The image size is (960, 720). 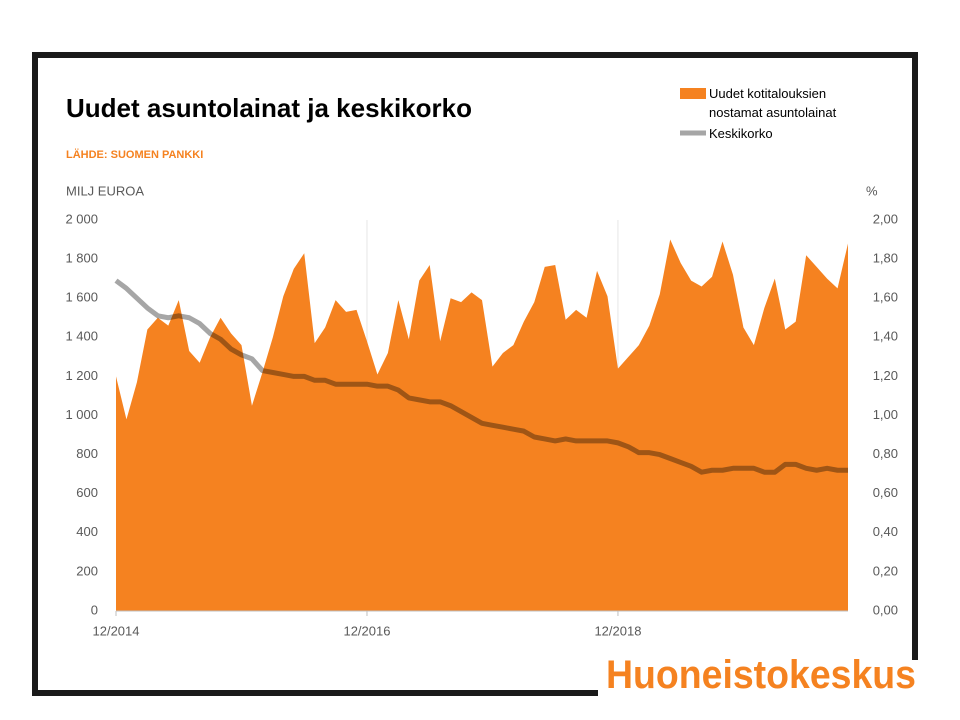 I want to click on y2-tick-label: 0,20, so click(x=885, y=570).